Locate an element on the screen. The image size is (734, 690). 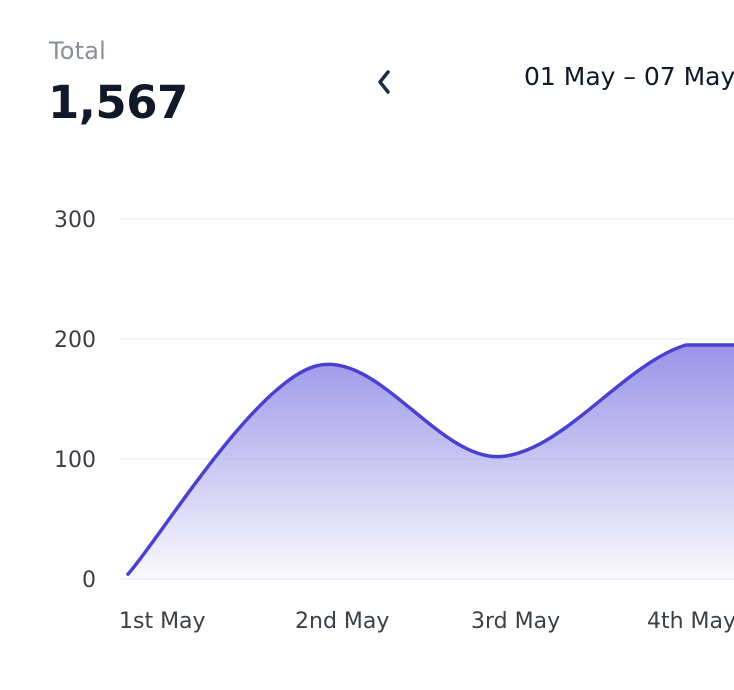
total-label: Total is located at coordinates (78, 51).